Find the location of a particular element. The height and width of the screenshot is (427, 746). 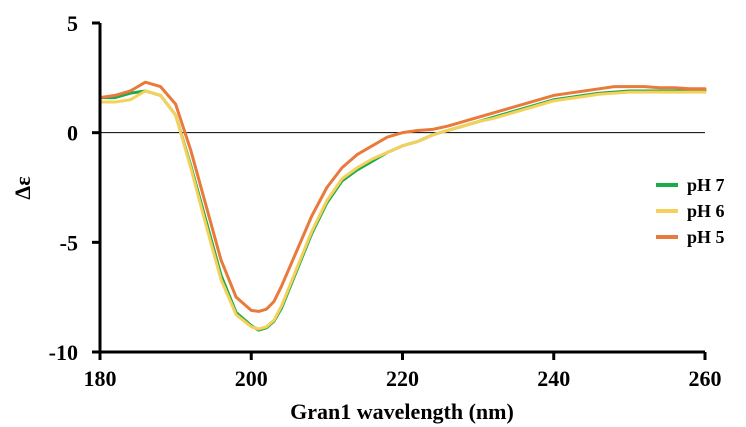

x-tick-label: 180 is located at coordinates (100, 378).